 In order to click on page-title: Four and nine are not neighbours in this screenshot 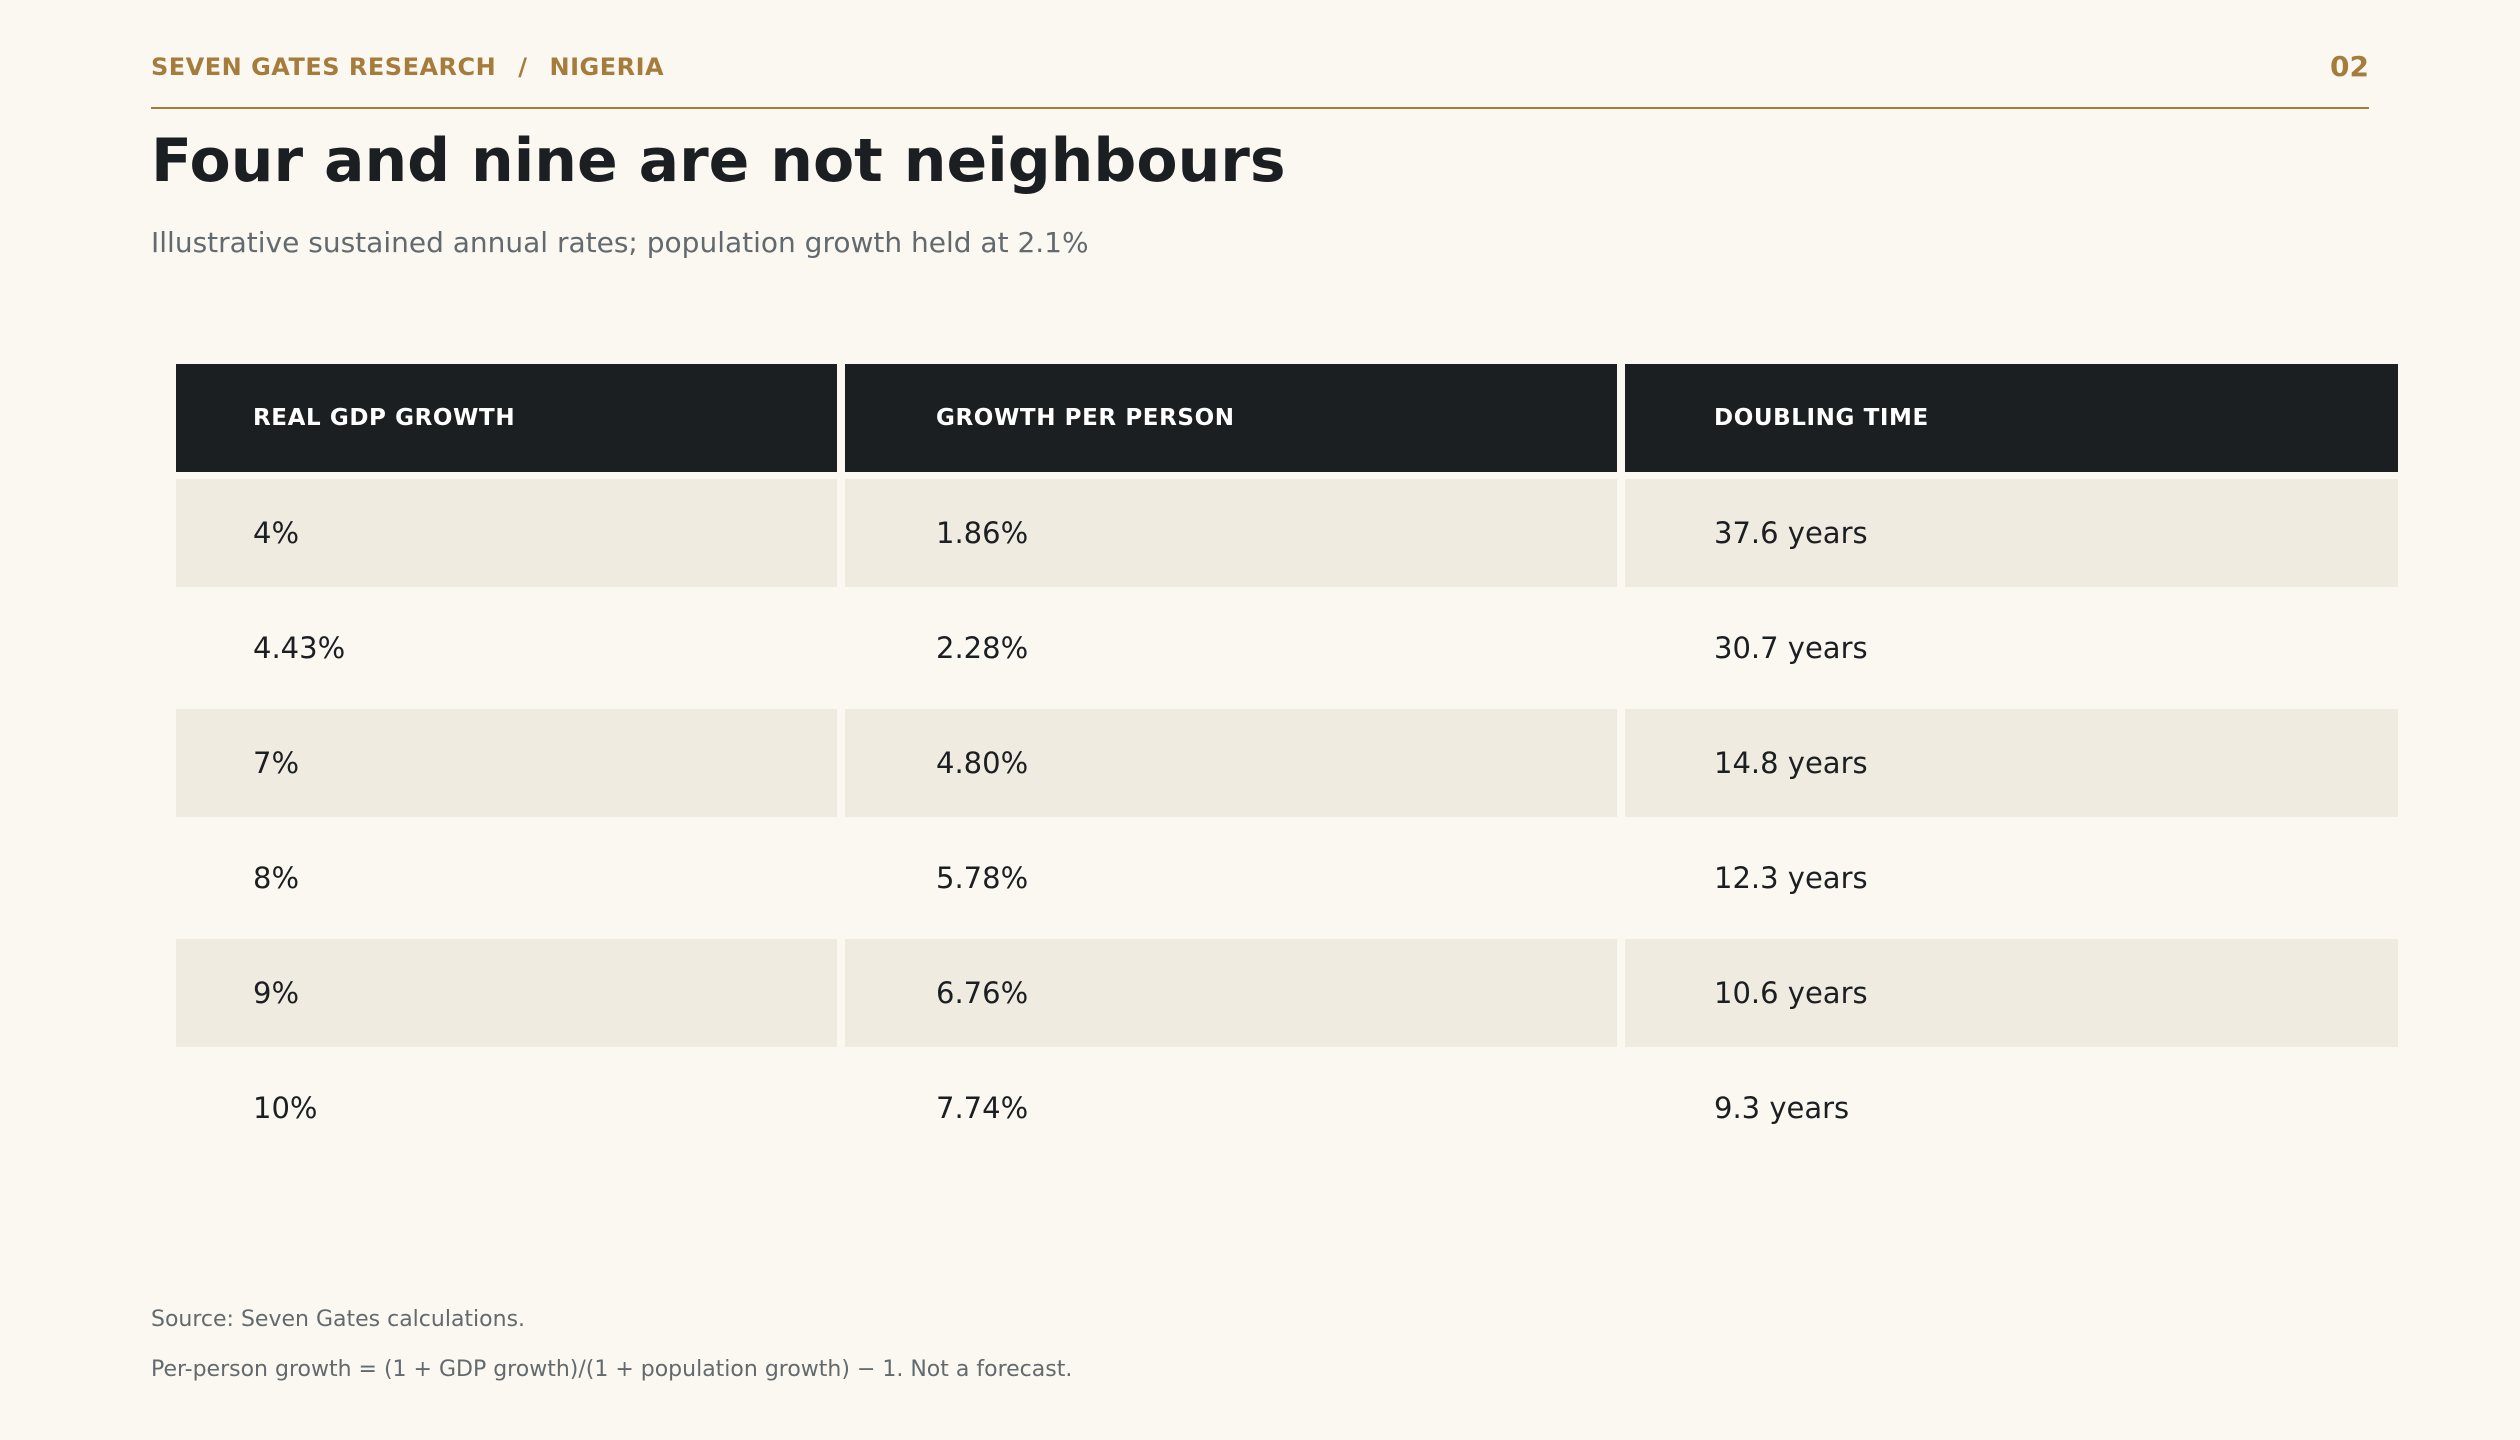, I will do `click(718, 161)`.